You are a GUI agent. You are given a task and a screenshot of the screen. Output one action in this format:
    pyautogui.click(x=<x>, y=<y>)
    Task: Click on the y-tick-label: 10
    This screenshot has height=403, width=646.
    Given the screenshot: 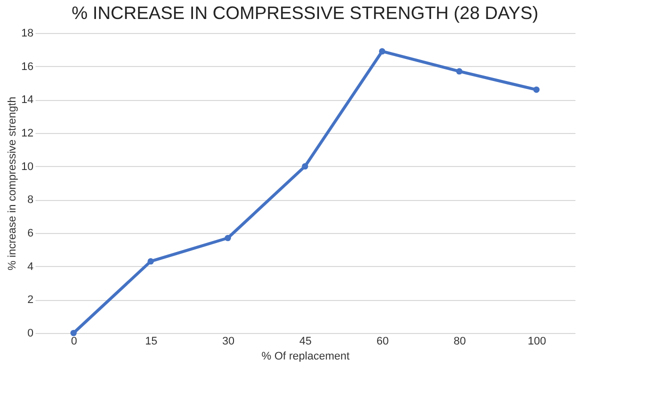 What is the action you would take?
    pyautogui.click(x=27, y=166)
    